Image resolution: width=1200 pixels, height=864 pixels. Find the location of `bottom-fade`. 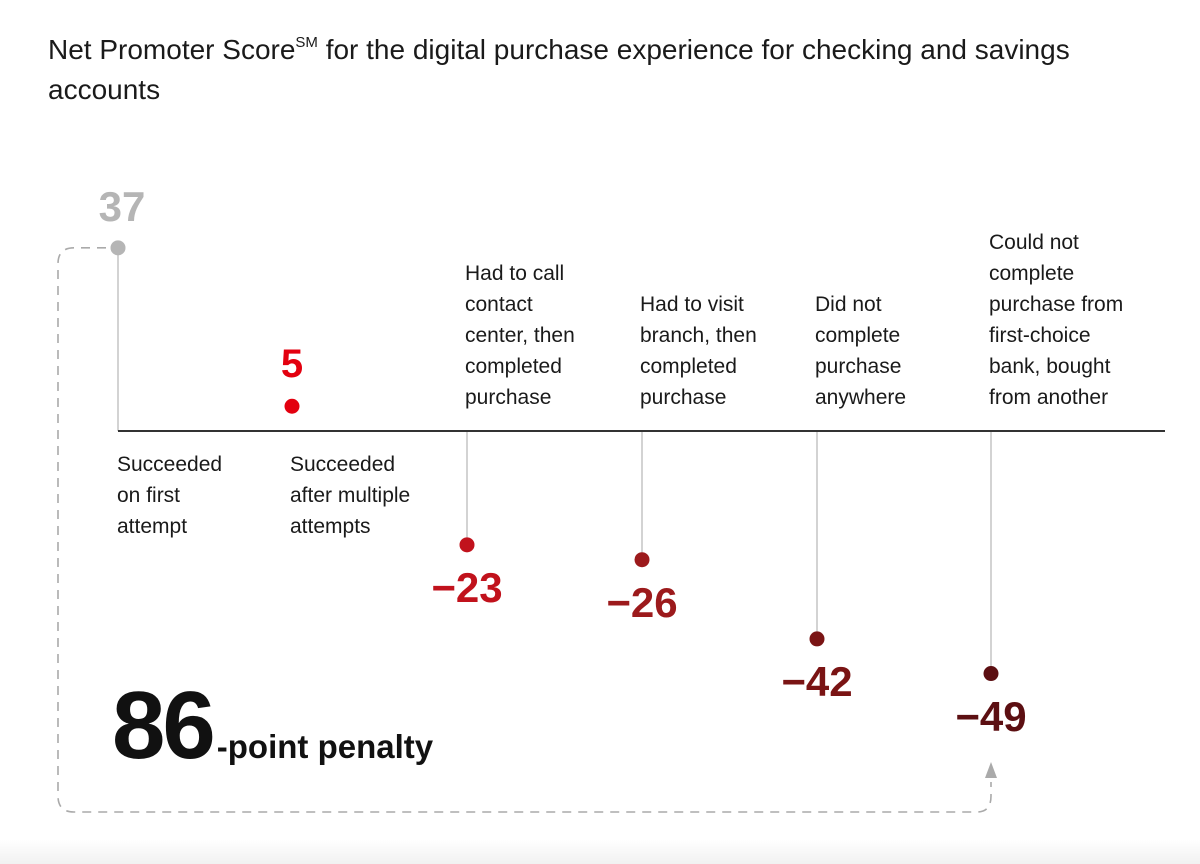

bottom-fade is located at coordinates (600, 852).